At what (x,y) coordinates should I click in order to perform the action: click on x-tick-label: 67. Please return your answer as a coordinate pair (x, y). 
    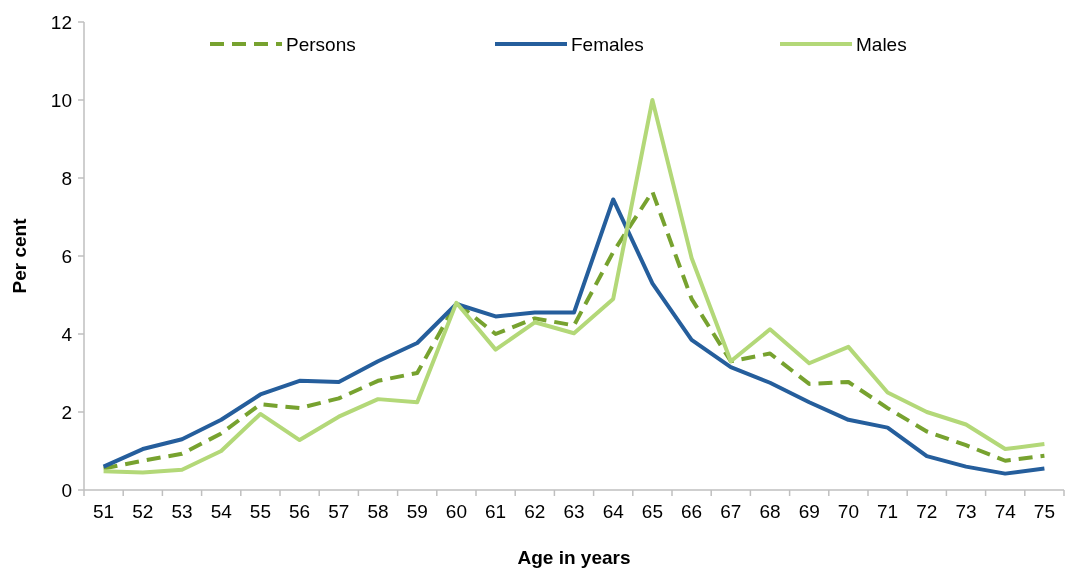
    Looking at the image, I should click on (731, 511).